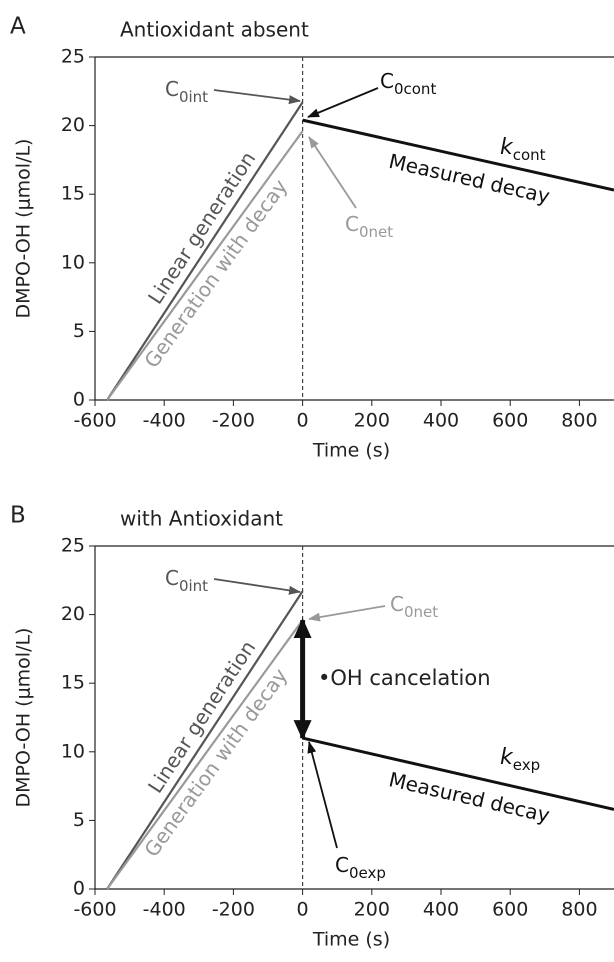 The height and width of the screenshot is (962, 614). I want to click on annotation: C0cont, so click(408, 83).